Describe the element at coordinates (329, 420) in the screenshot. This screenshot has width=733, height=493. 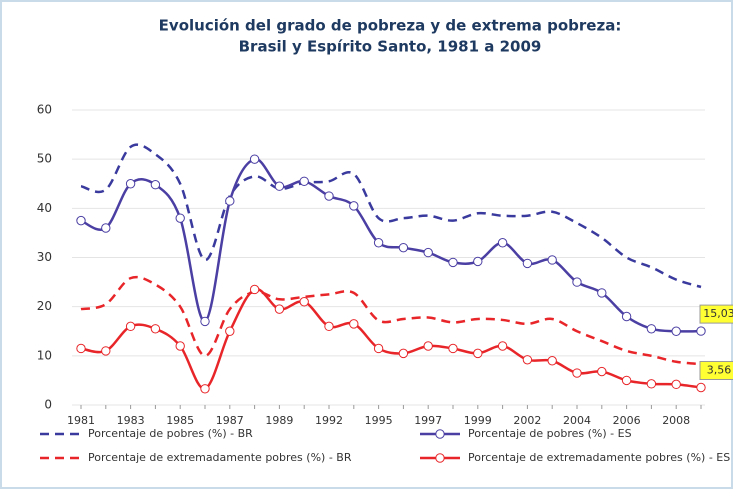
I see `x-tick-label: 1992` at that location.